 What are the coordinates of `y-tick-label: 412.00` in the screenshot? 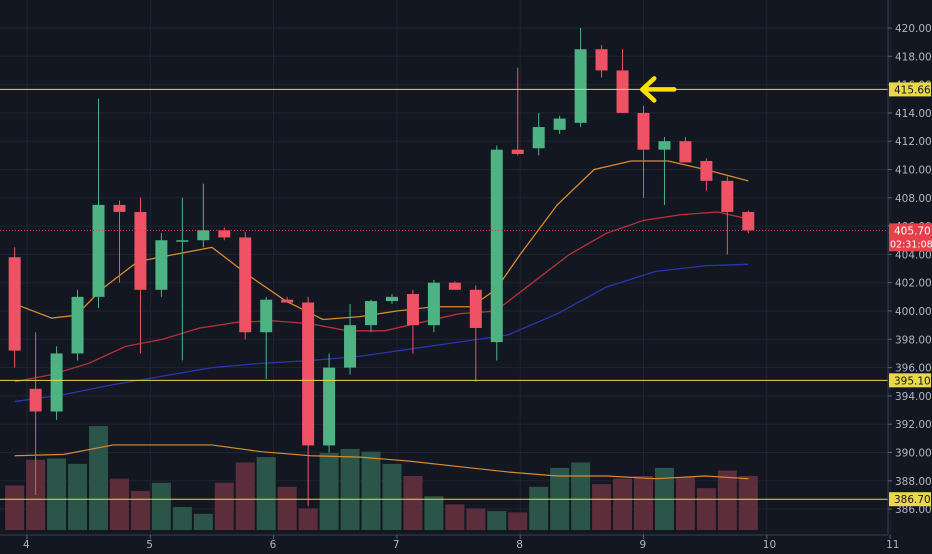 It's located at (913, 142).